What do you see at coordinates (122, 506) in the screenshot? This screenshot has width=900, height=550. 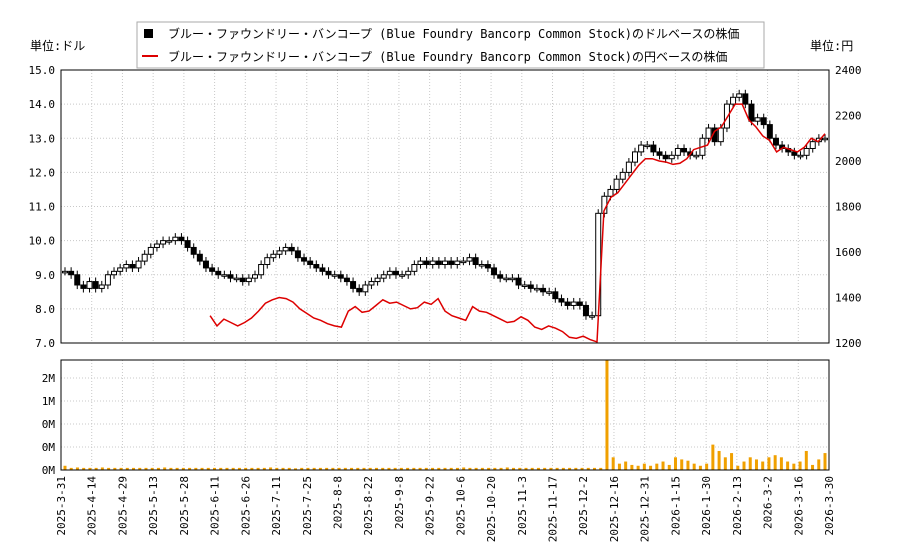 I see `date-tick-label: 2025-4-29` at bounding box center [122, 506].